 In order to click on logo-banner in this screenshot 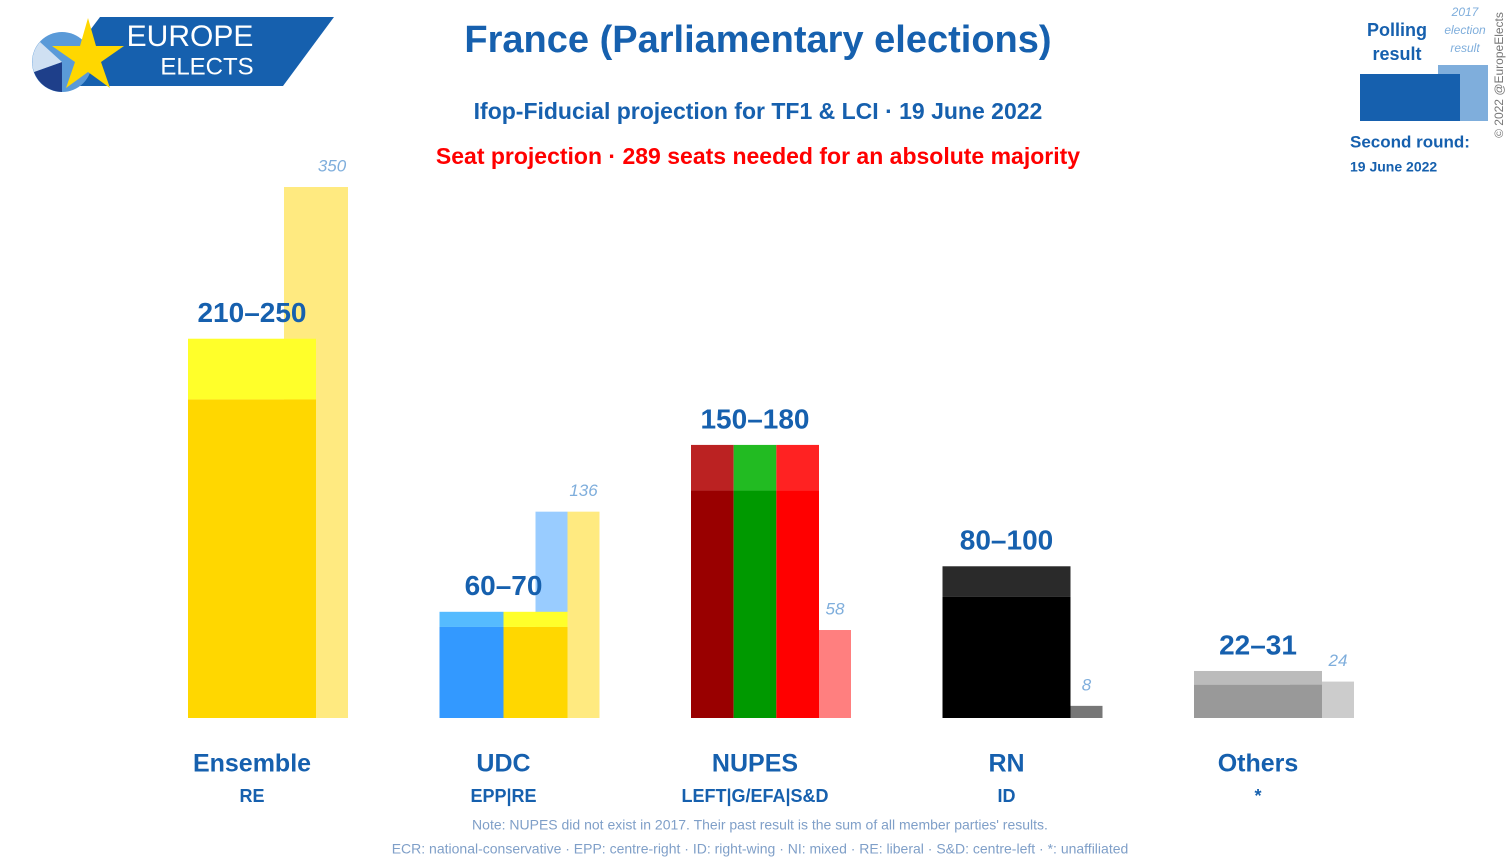, I will do `click(191, 51)`.